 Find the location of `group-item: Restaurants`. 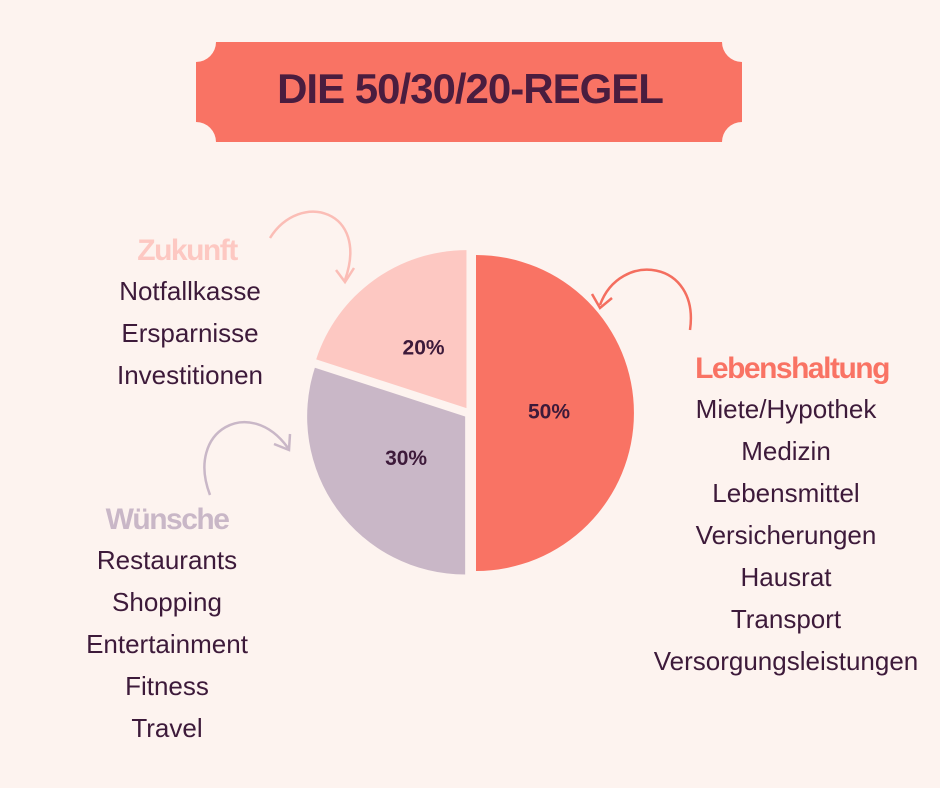

group-item: Restaurants is located at coordinates (167, 560).